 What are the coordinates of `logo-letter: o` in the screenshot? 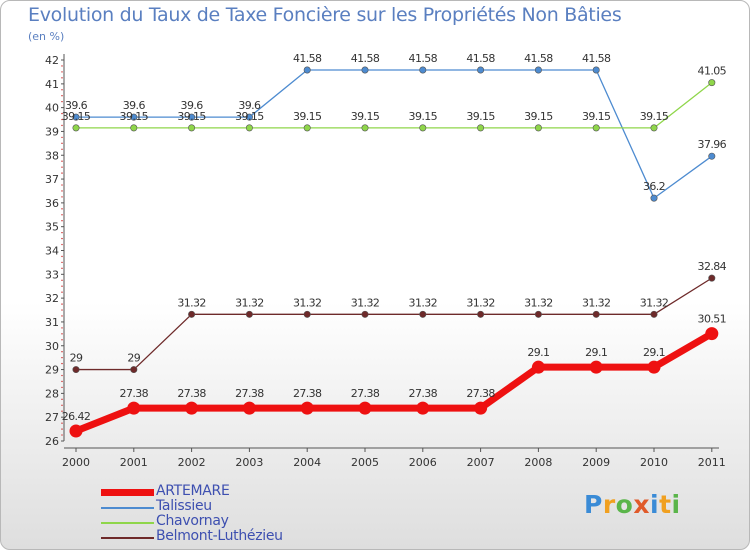 It's located at (624, 504).